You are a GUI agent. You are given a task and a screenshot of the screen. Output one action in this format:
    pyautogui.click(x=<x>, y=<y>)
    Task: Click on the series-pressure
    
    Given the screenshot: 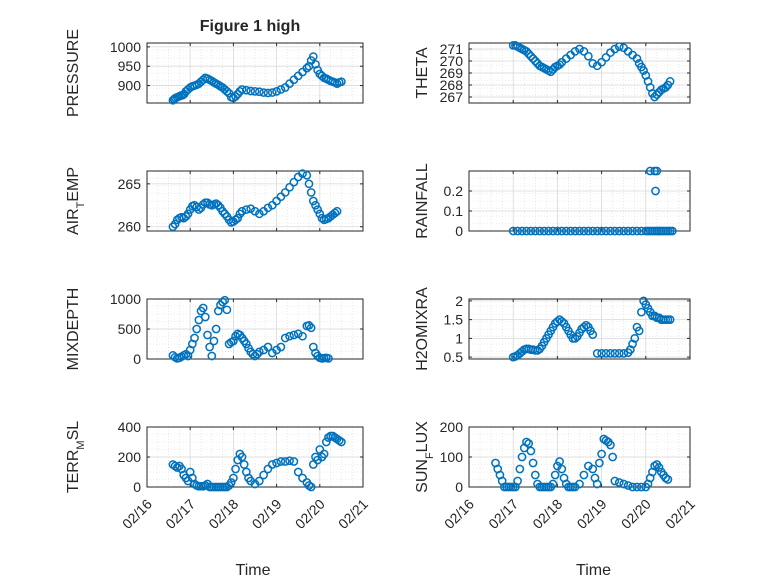 What is the action you would take?
    pyautogui.click(x=257, y=78)
    